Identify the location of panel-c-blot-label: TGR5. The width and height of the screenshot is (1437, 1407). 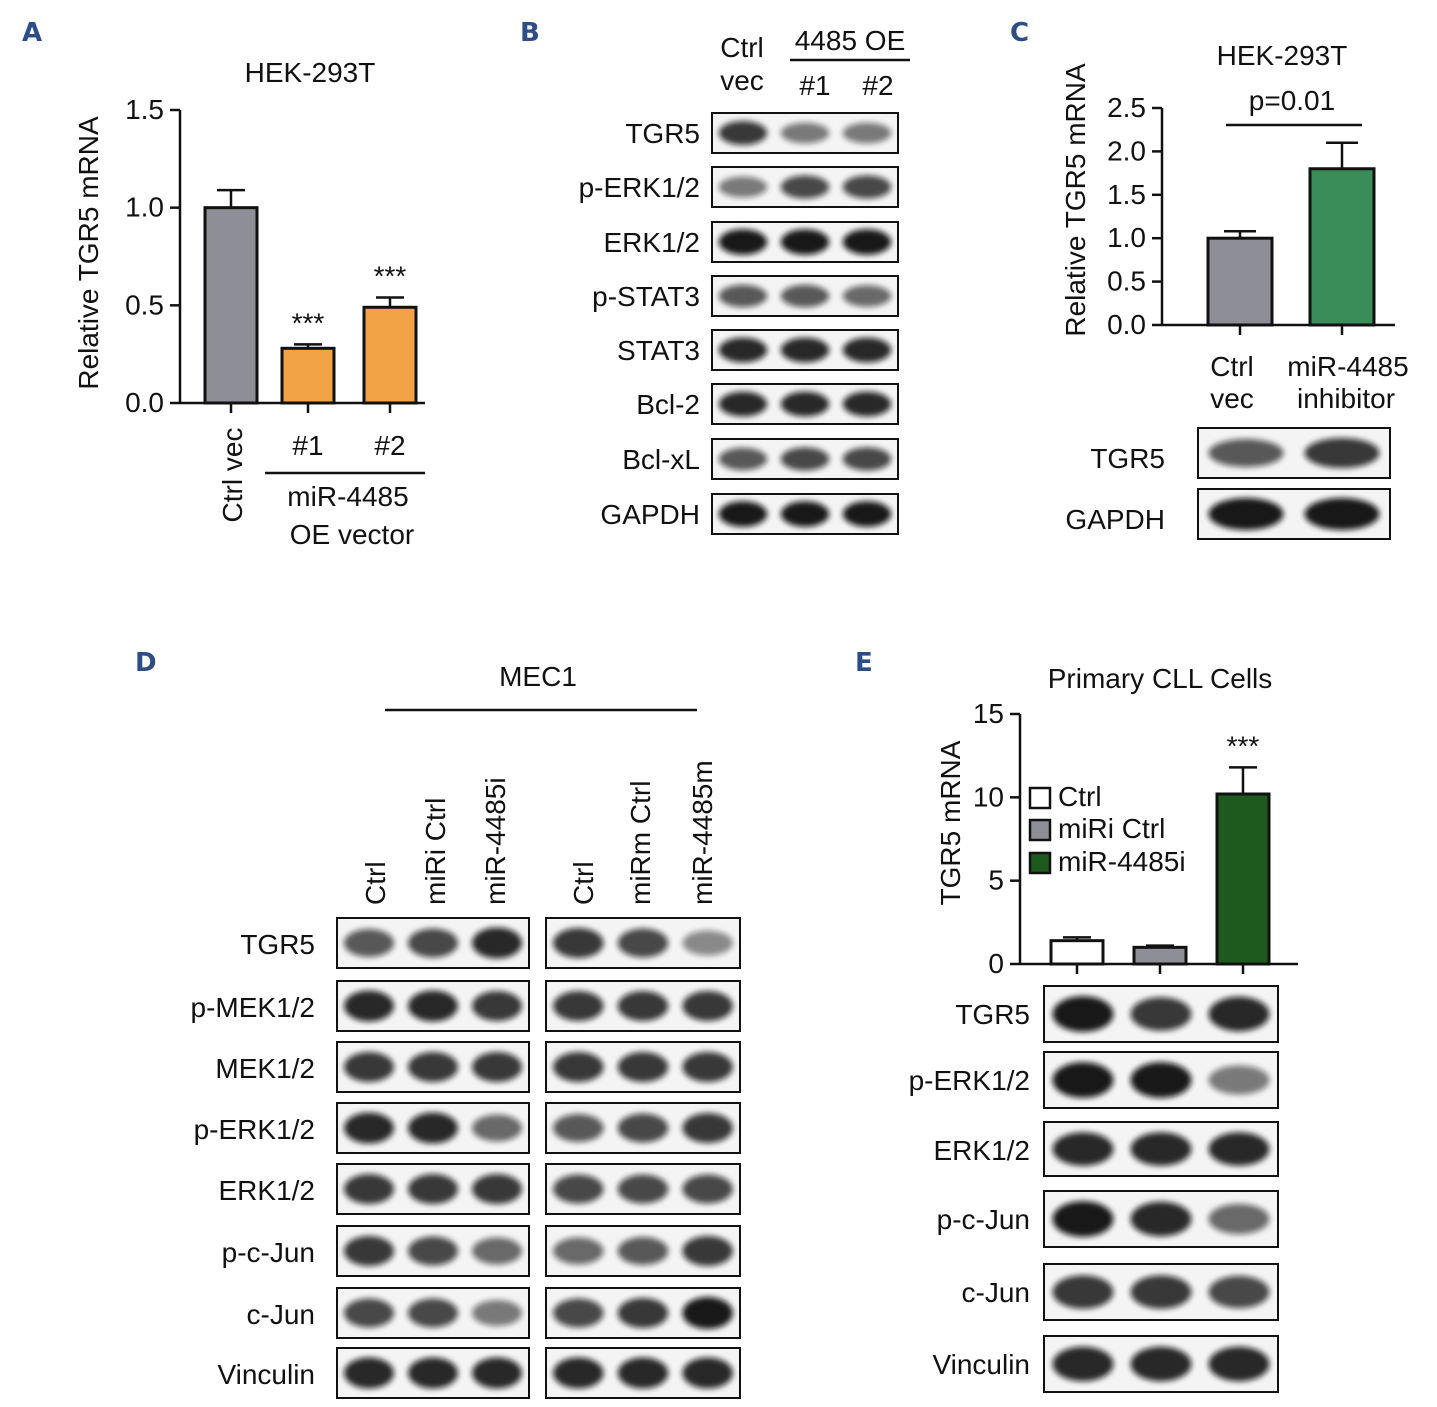
(1127, 458).